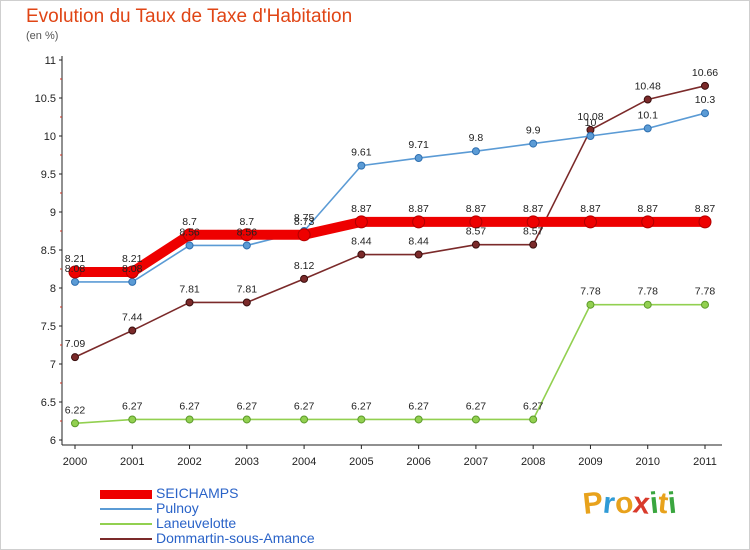 This screenshot has width=750, height=550. Describe the element at coordinates (48, 403) in the screenshot. I see `y-tick-label: 6.5` at that location.